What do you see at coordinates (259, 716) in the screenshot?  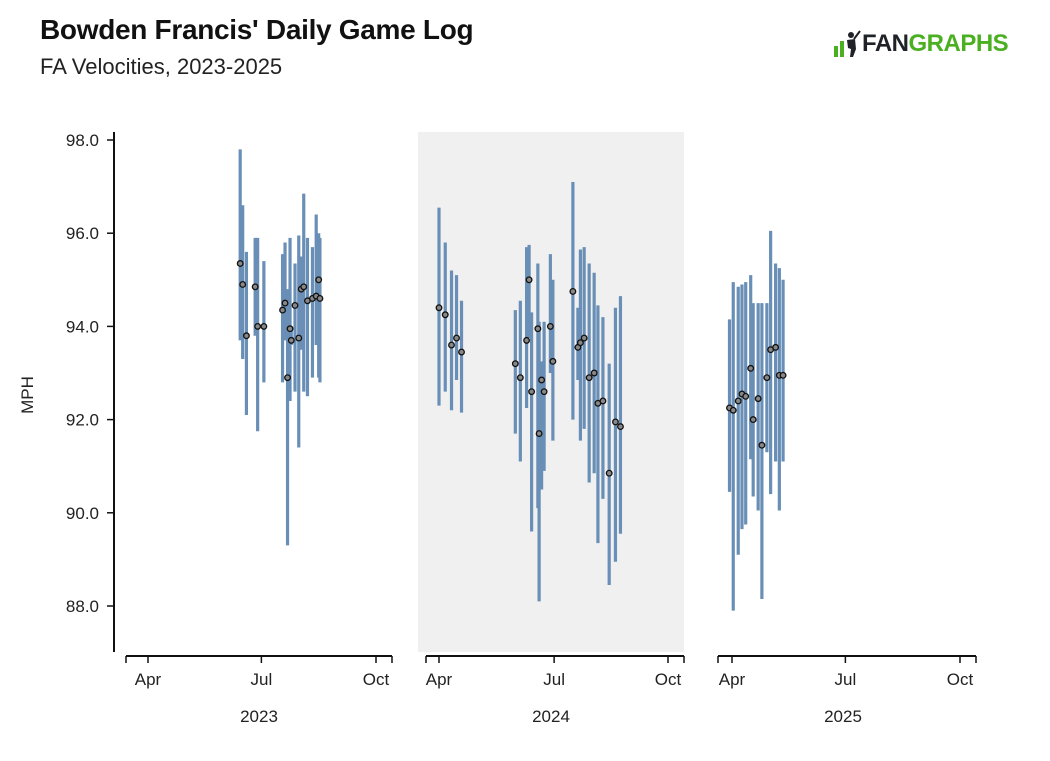 I see `year-label: 2023` at bounding box center [259, 716].